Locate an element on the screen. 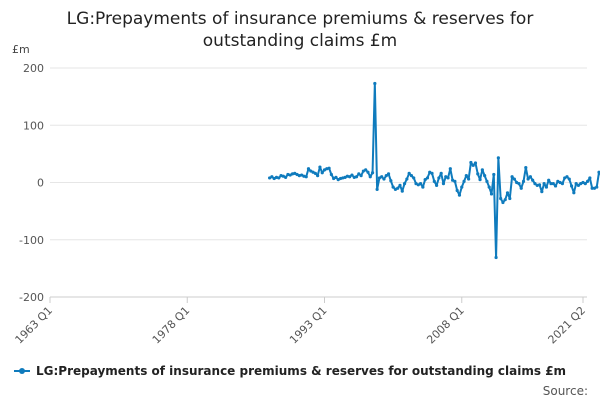  y-tick-label: -200 is located at coordinates (31, 297).